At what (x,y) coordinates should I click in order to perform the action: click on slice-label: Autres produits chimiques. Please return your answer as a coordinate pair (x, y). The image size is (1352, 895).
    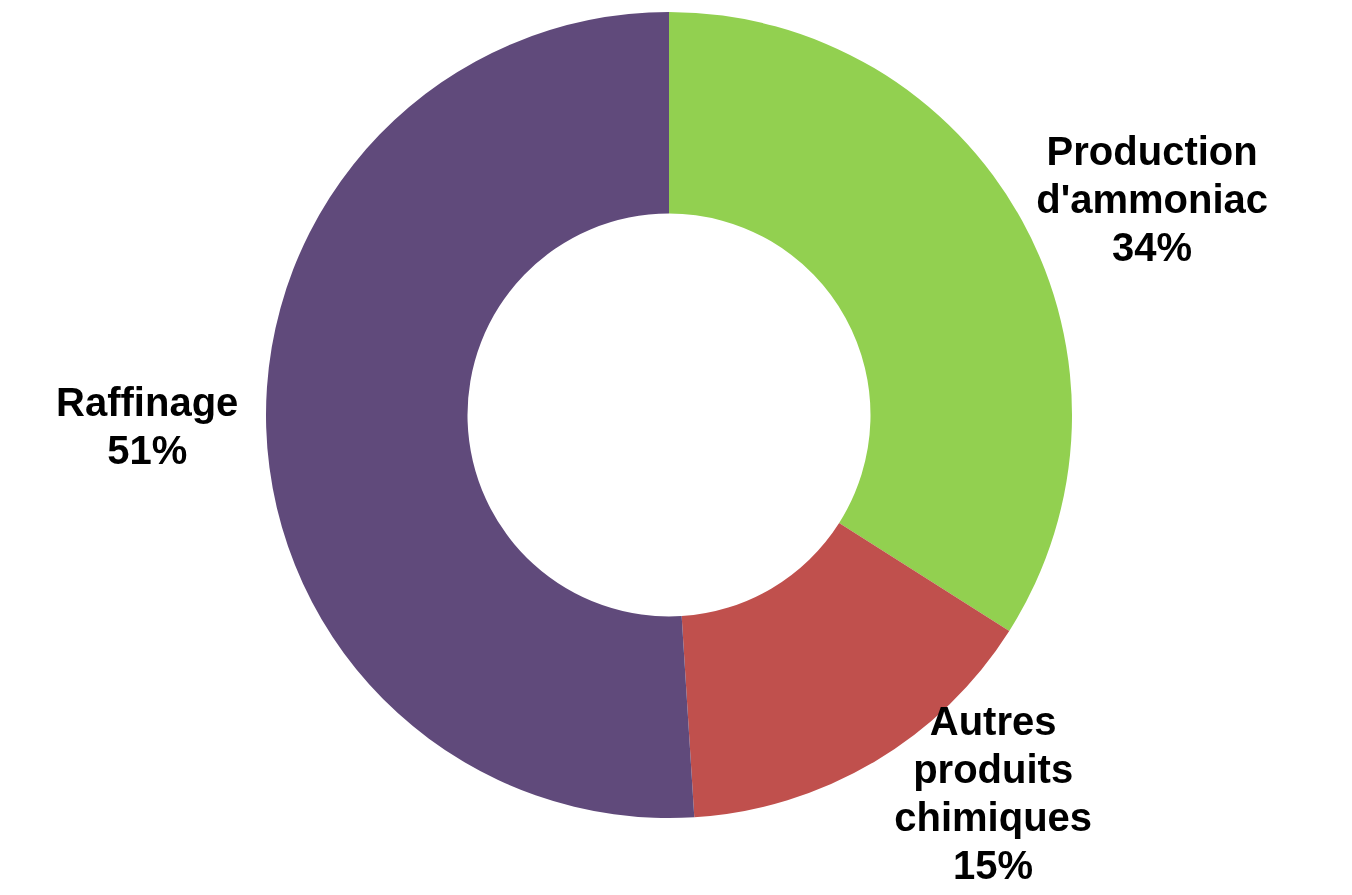
    Looking at the image, I should click on (993, 768).